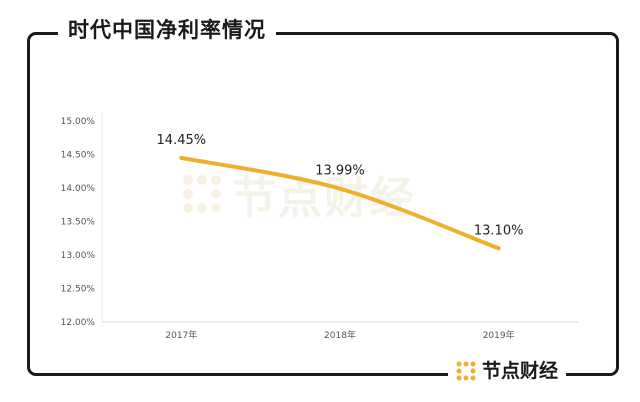  I want to click on x-tick-label: 2019年, so click(499, 335).